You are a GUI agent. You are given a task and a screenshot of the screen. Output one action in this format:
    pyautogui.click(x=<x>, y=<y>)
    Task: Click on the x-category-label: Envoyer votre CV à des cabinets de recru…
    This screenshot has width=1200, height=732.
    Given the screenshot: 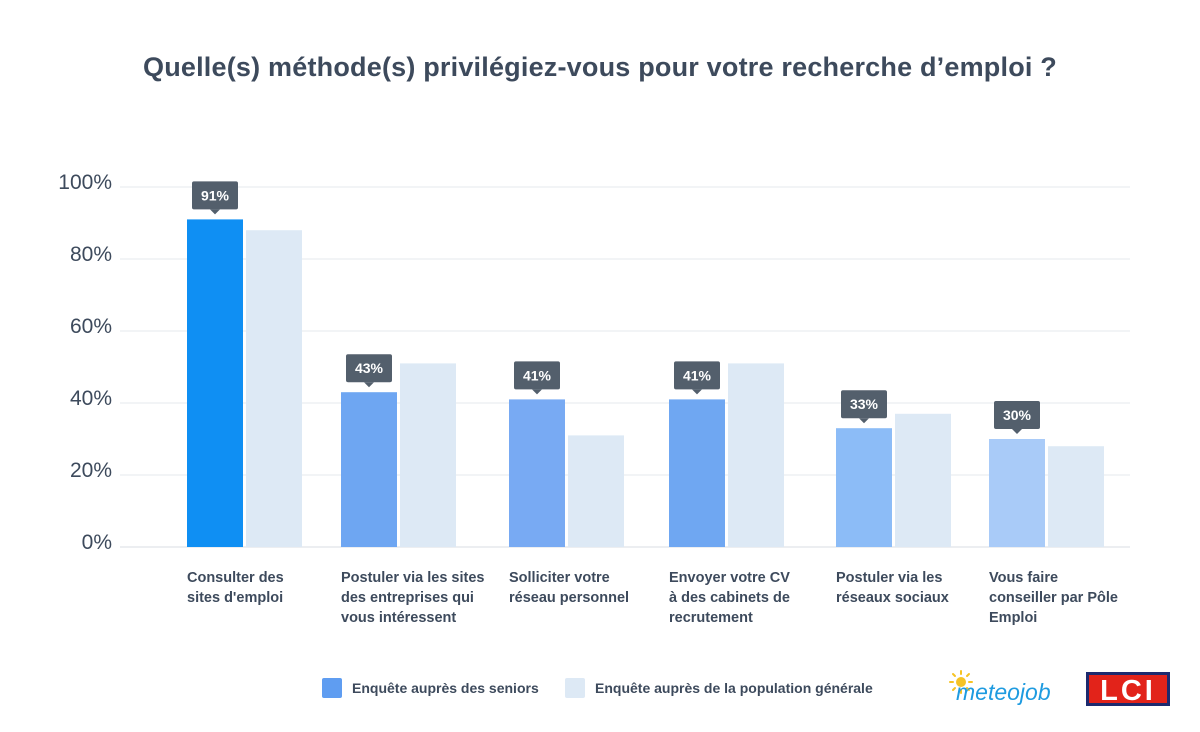 What is the action you would take?
    pyautogui.click(x=729, y=598)
    